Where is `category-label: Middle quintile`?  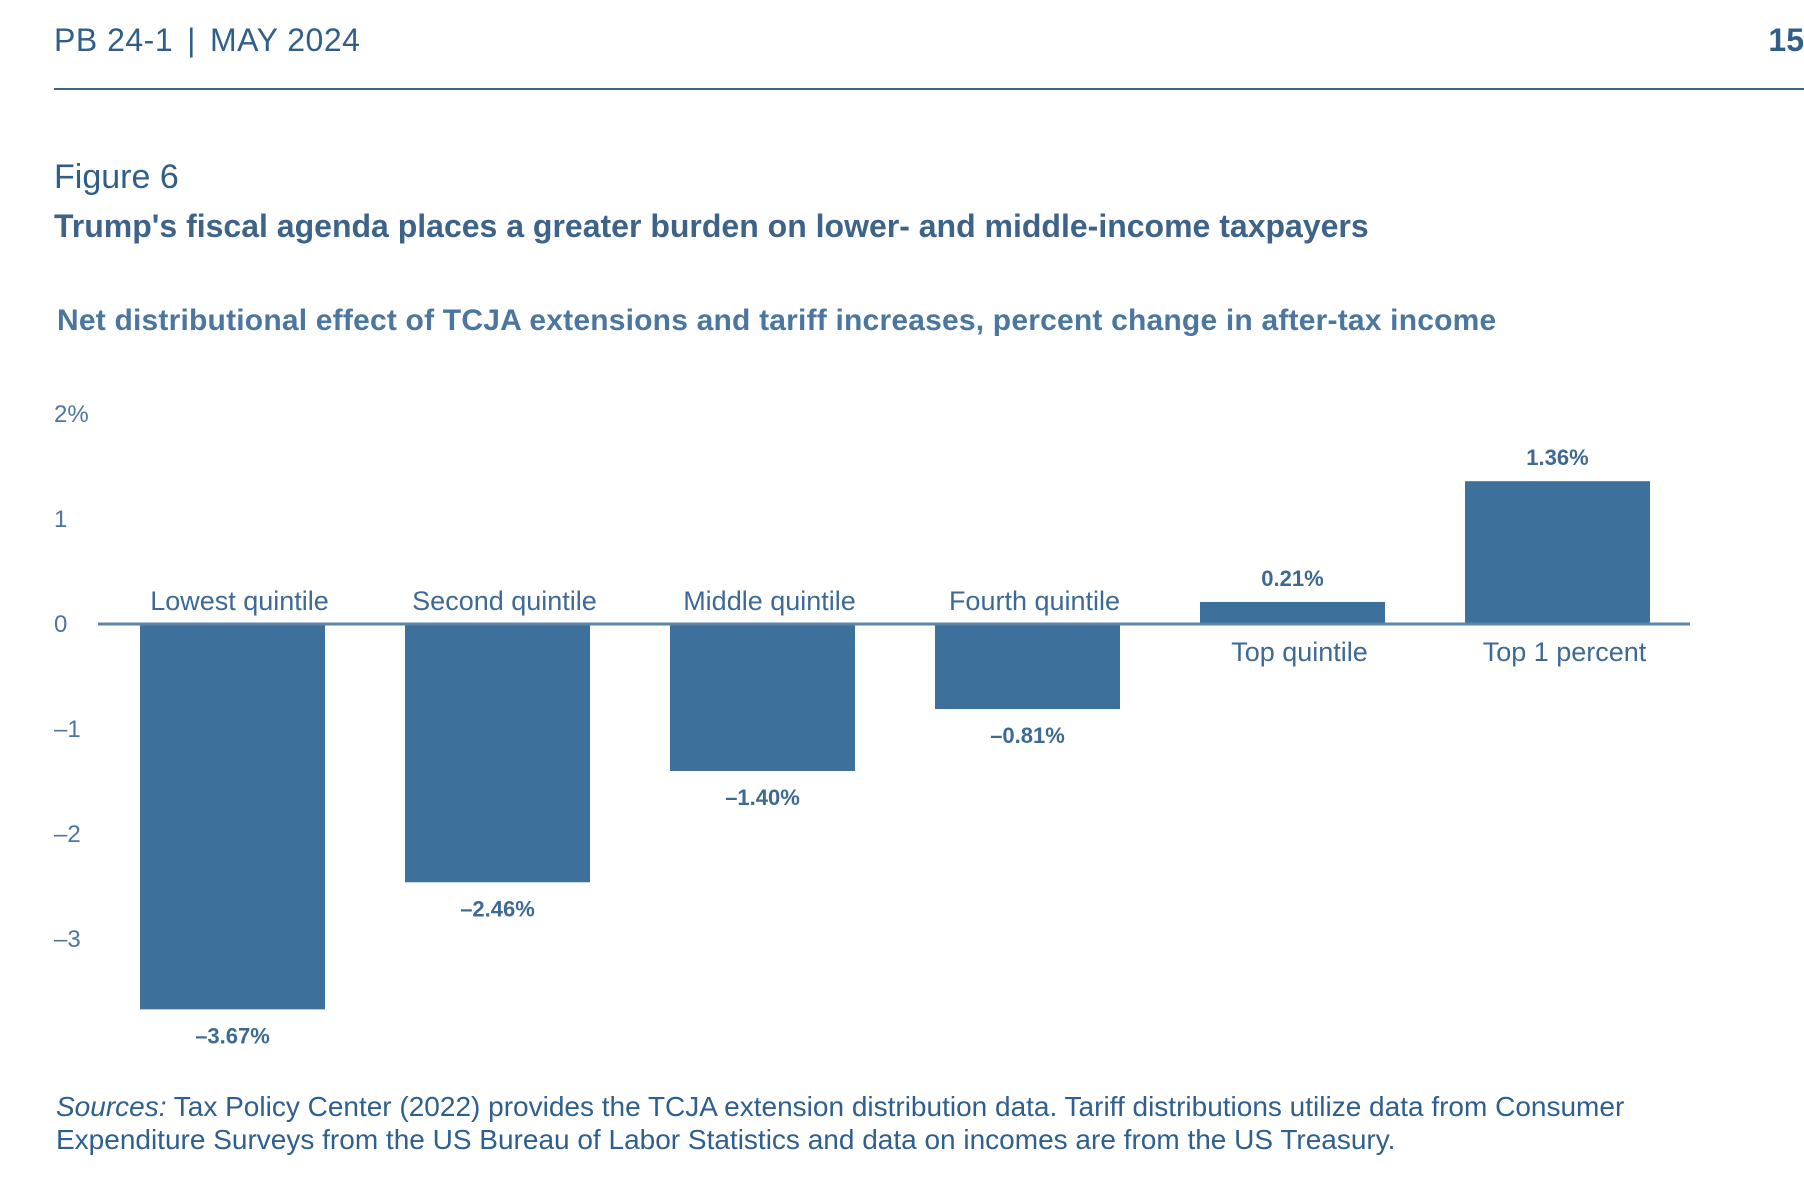 category-label: Middle quintile is located at coordinates (769, 601).